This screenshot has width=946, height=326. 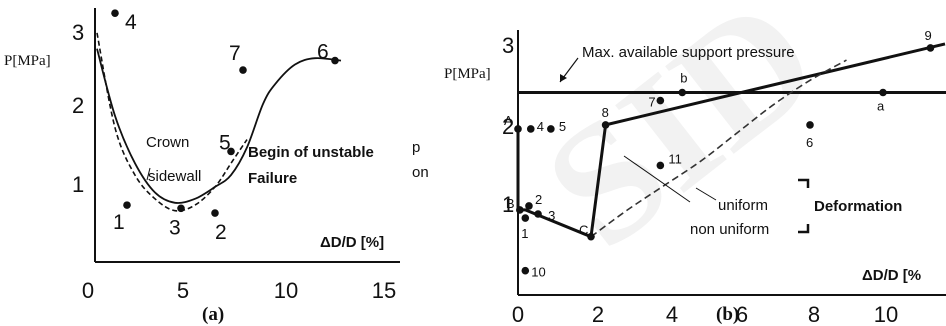 What do you see at coordinates (174, 176) in the screenshot?
I see `chart-a-label-sidewall: sidewall` at bounding box center [174, 176].